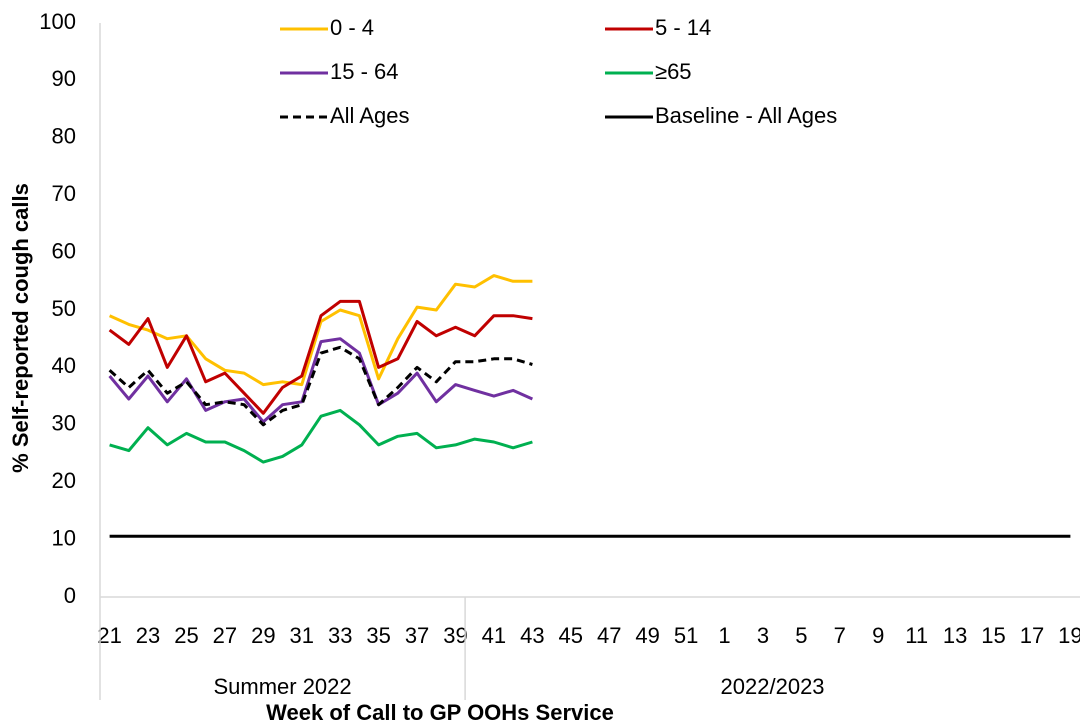  I want to click on x-tick-label: 29, so click(263, 635).